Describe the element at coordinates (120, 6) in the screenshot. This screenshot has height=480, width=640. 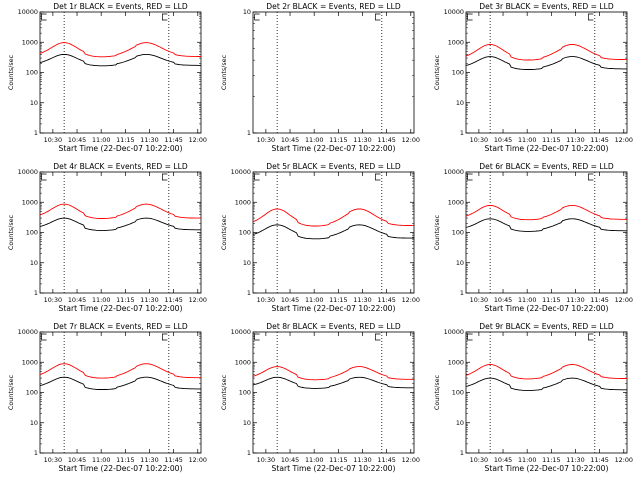
I see `panel-title: Det 1r BLACK = Events, RED = LLD` at that location.